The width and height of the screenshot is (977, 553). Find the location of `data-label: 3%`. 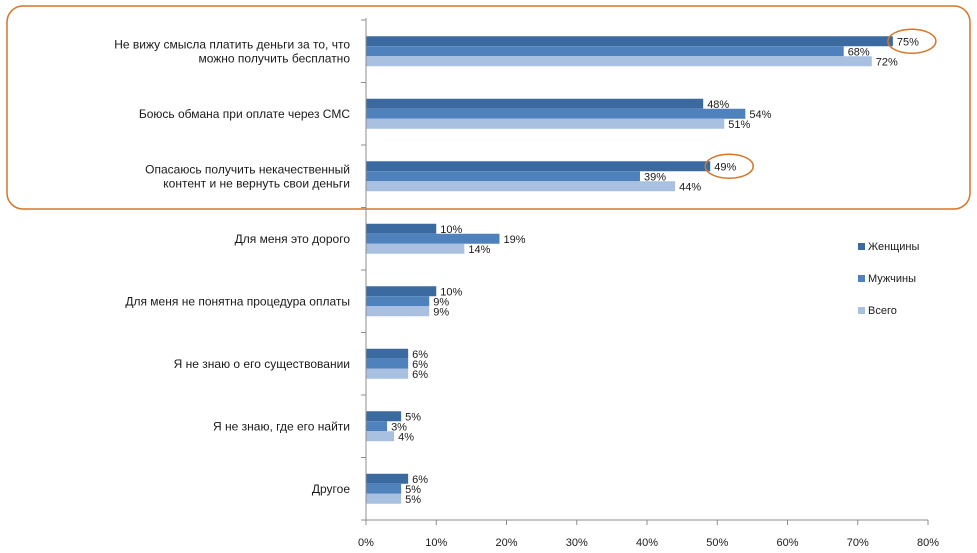

data-label: 3% is located at coordinates (399, 427).